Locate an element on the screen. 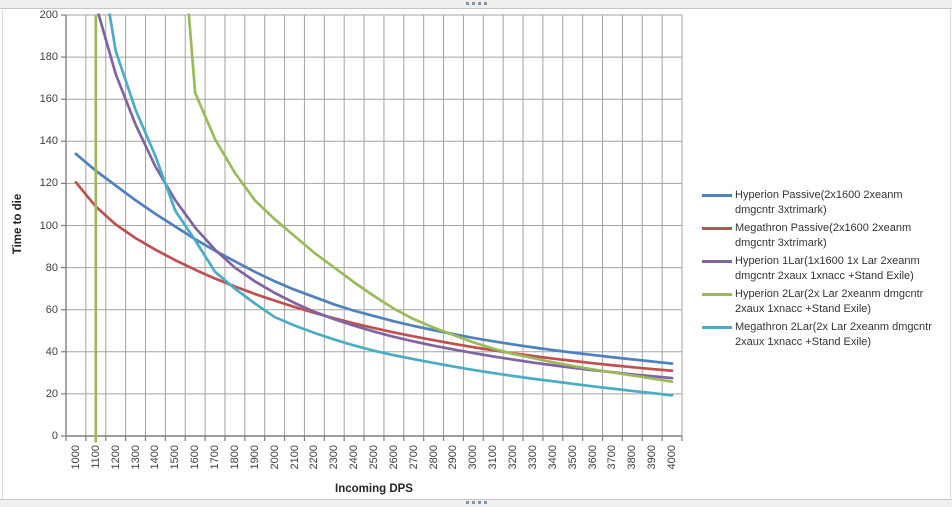 The image size is (952, 507). x-axis-tick-label: 3600 is located at coordinates (592, 457).